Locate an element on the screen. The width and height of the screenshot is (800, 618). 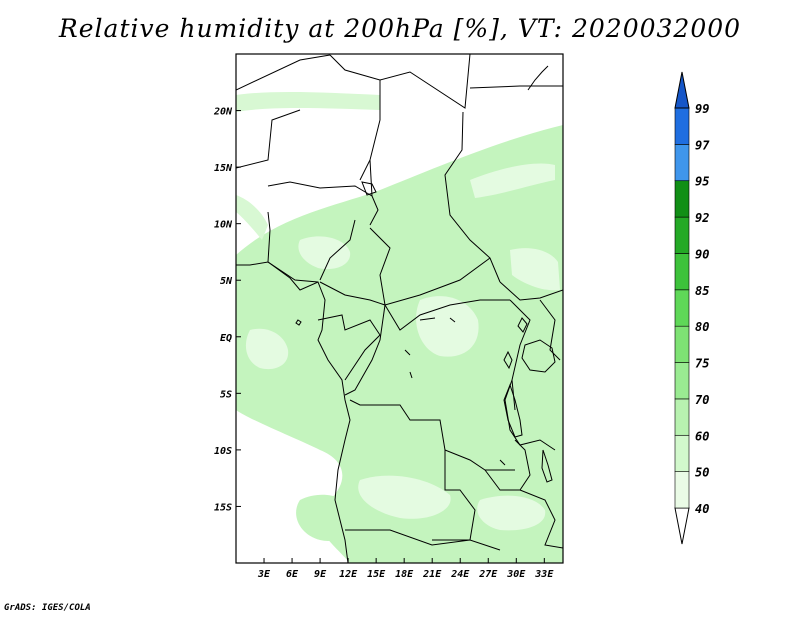
lake-tanganyika is located at coordinates (513, 410).